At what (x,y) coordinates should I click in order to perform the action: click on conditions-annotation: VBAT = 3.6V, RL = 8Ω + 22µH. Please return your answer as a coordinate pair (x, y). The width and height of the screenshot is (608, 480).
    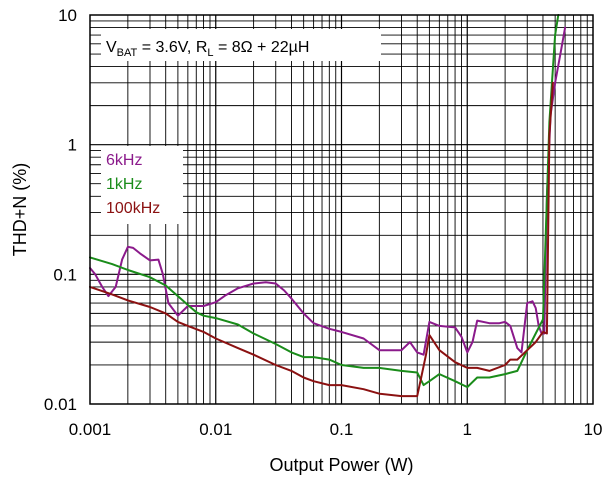
    Looking at the image, I should click on (241, 45).